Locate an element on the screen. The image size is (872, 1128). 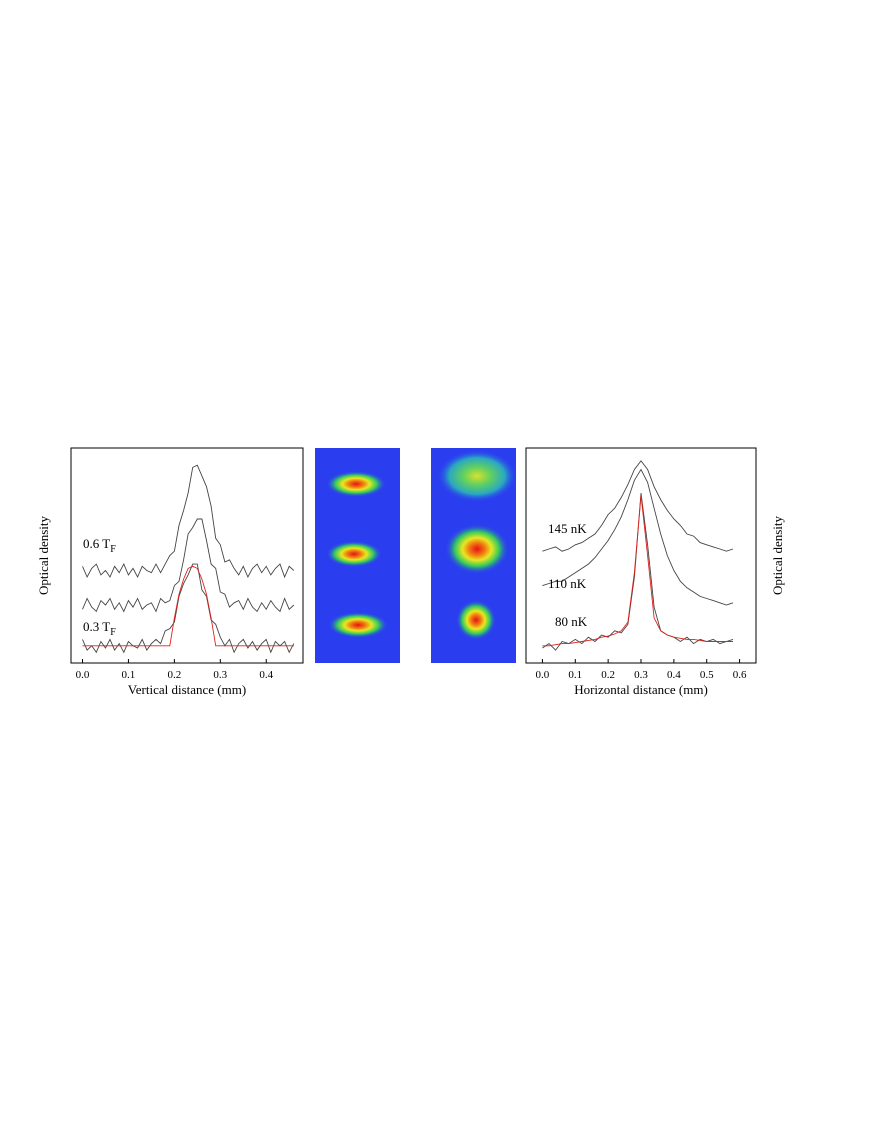
annotation-text: 110 nK is located at coordinates (567, 583).